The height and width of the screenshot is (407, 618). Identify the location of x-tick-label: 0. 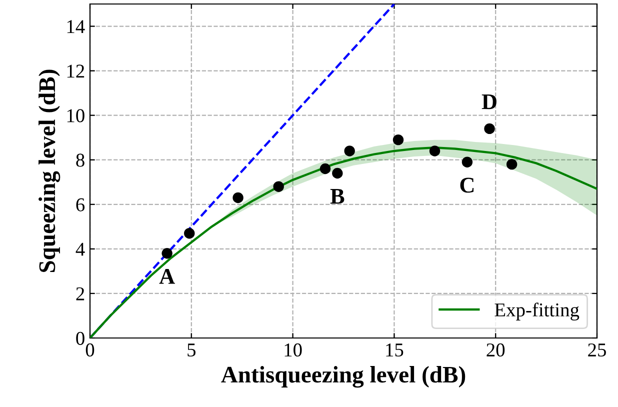
(90, 350).